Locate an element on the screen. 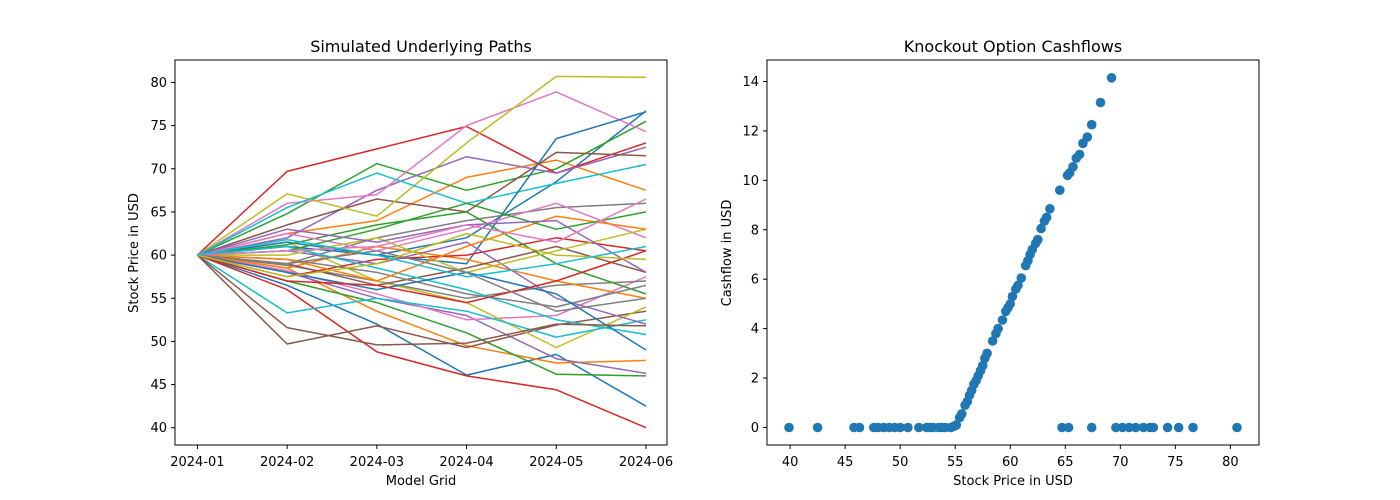  y-axis-label: Stock Price in USD is located at coordinates (134, 253).